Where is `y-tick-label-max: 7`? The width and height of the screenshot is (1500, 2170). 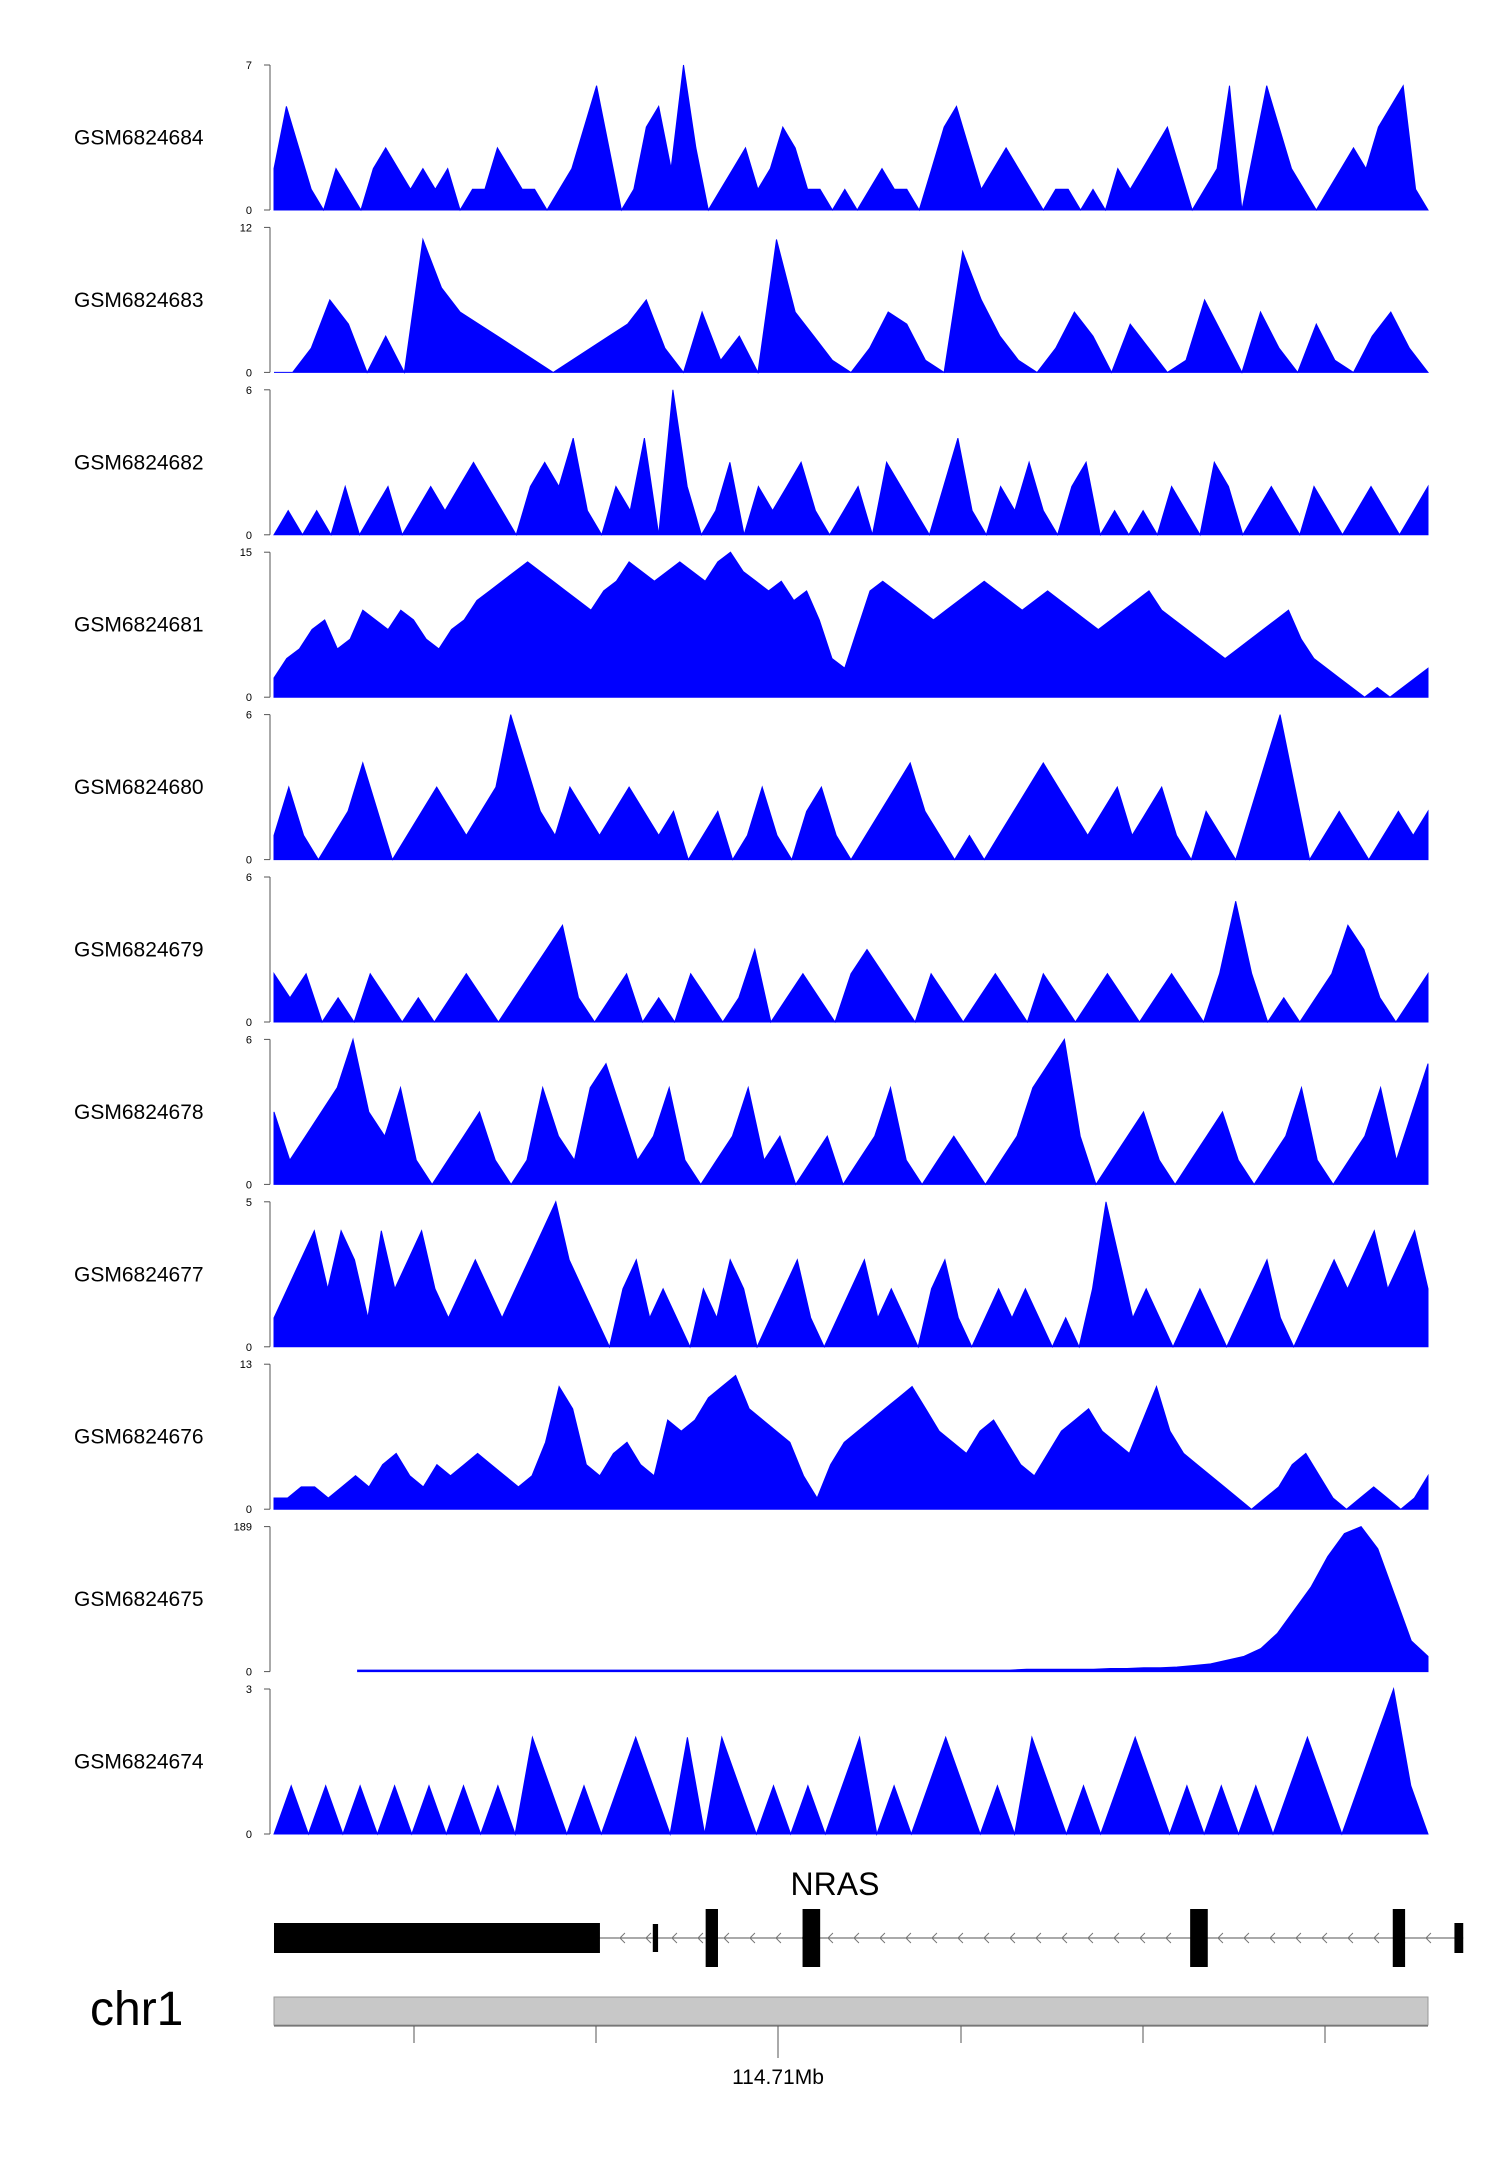 y-tick-label-max: 7 is located at coordinates (249, 66).